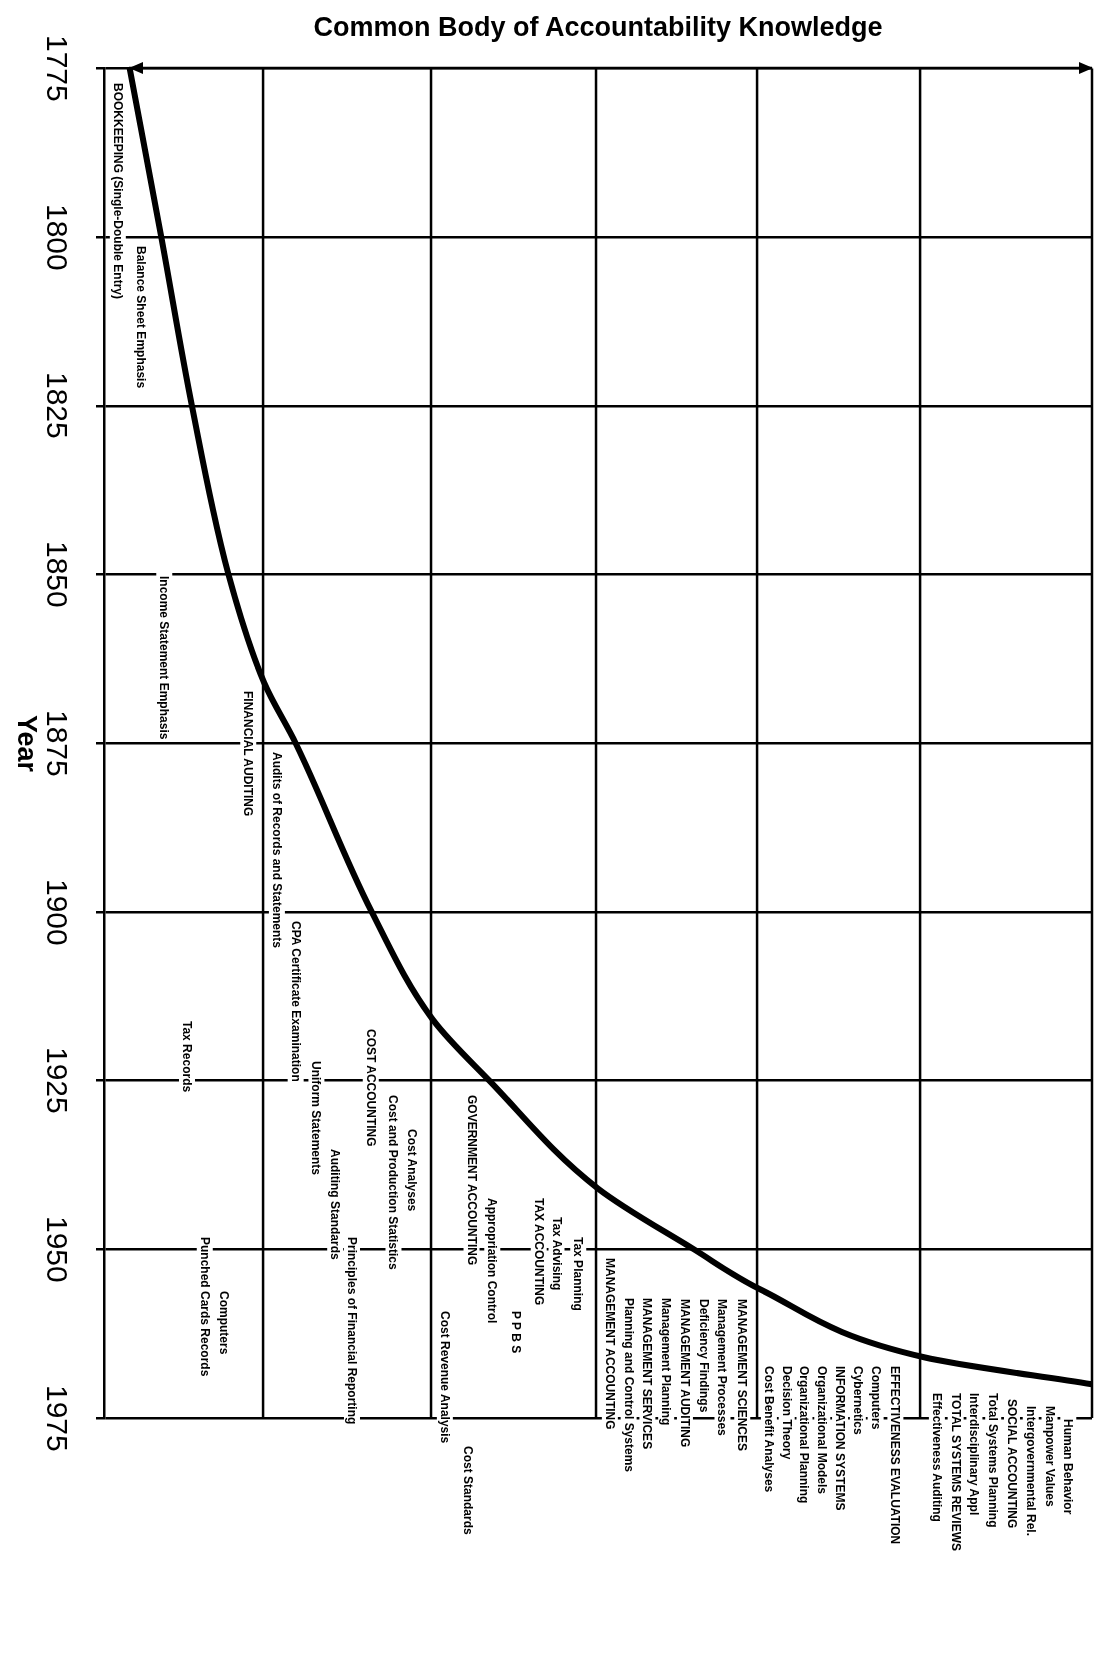  Describe the element at coordinates (276, 850) in the screenshot. I see `annotation: Audits of Records and Statements` at that location.